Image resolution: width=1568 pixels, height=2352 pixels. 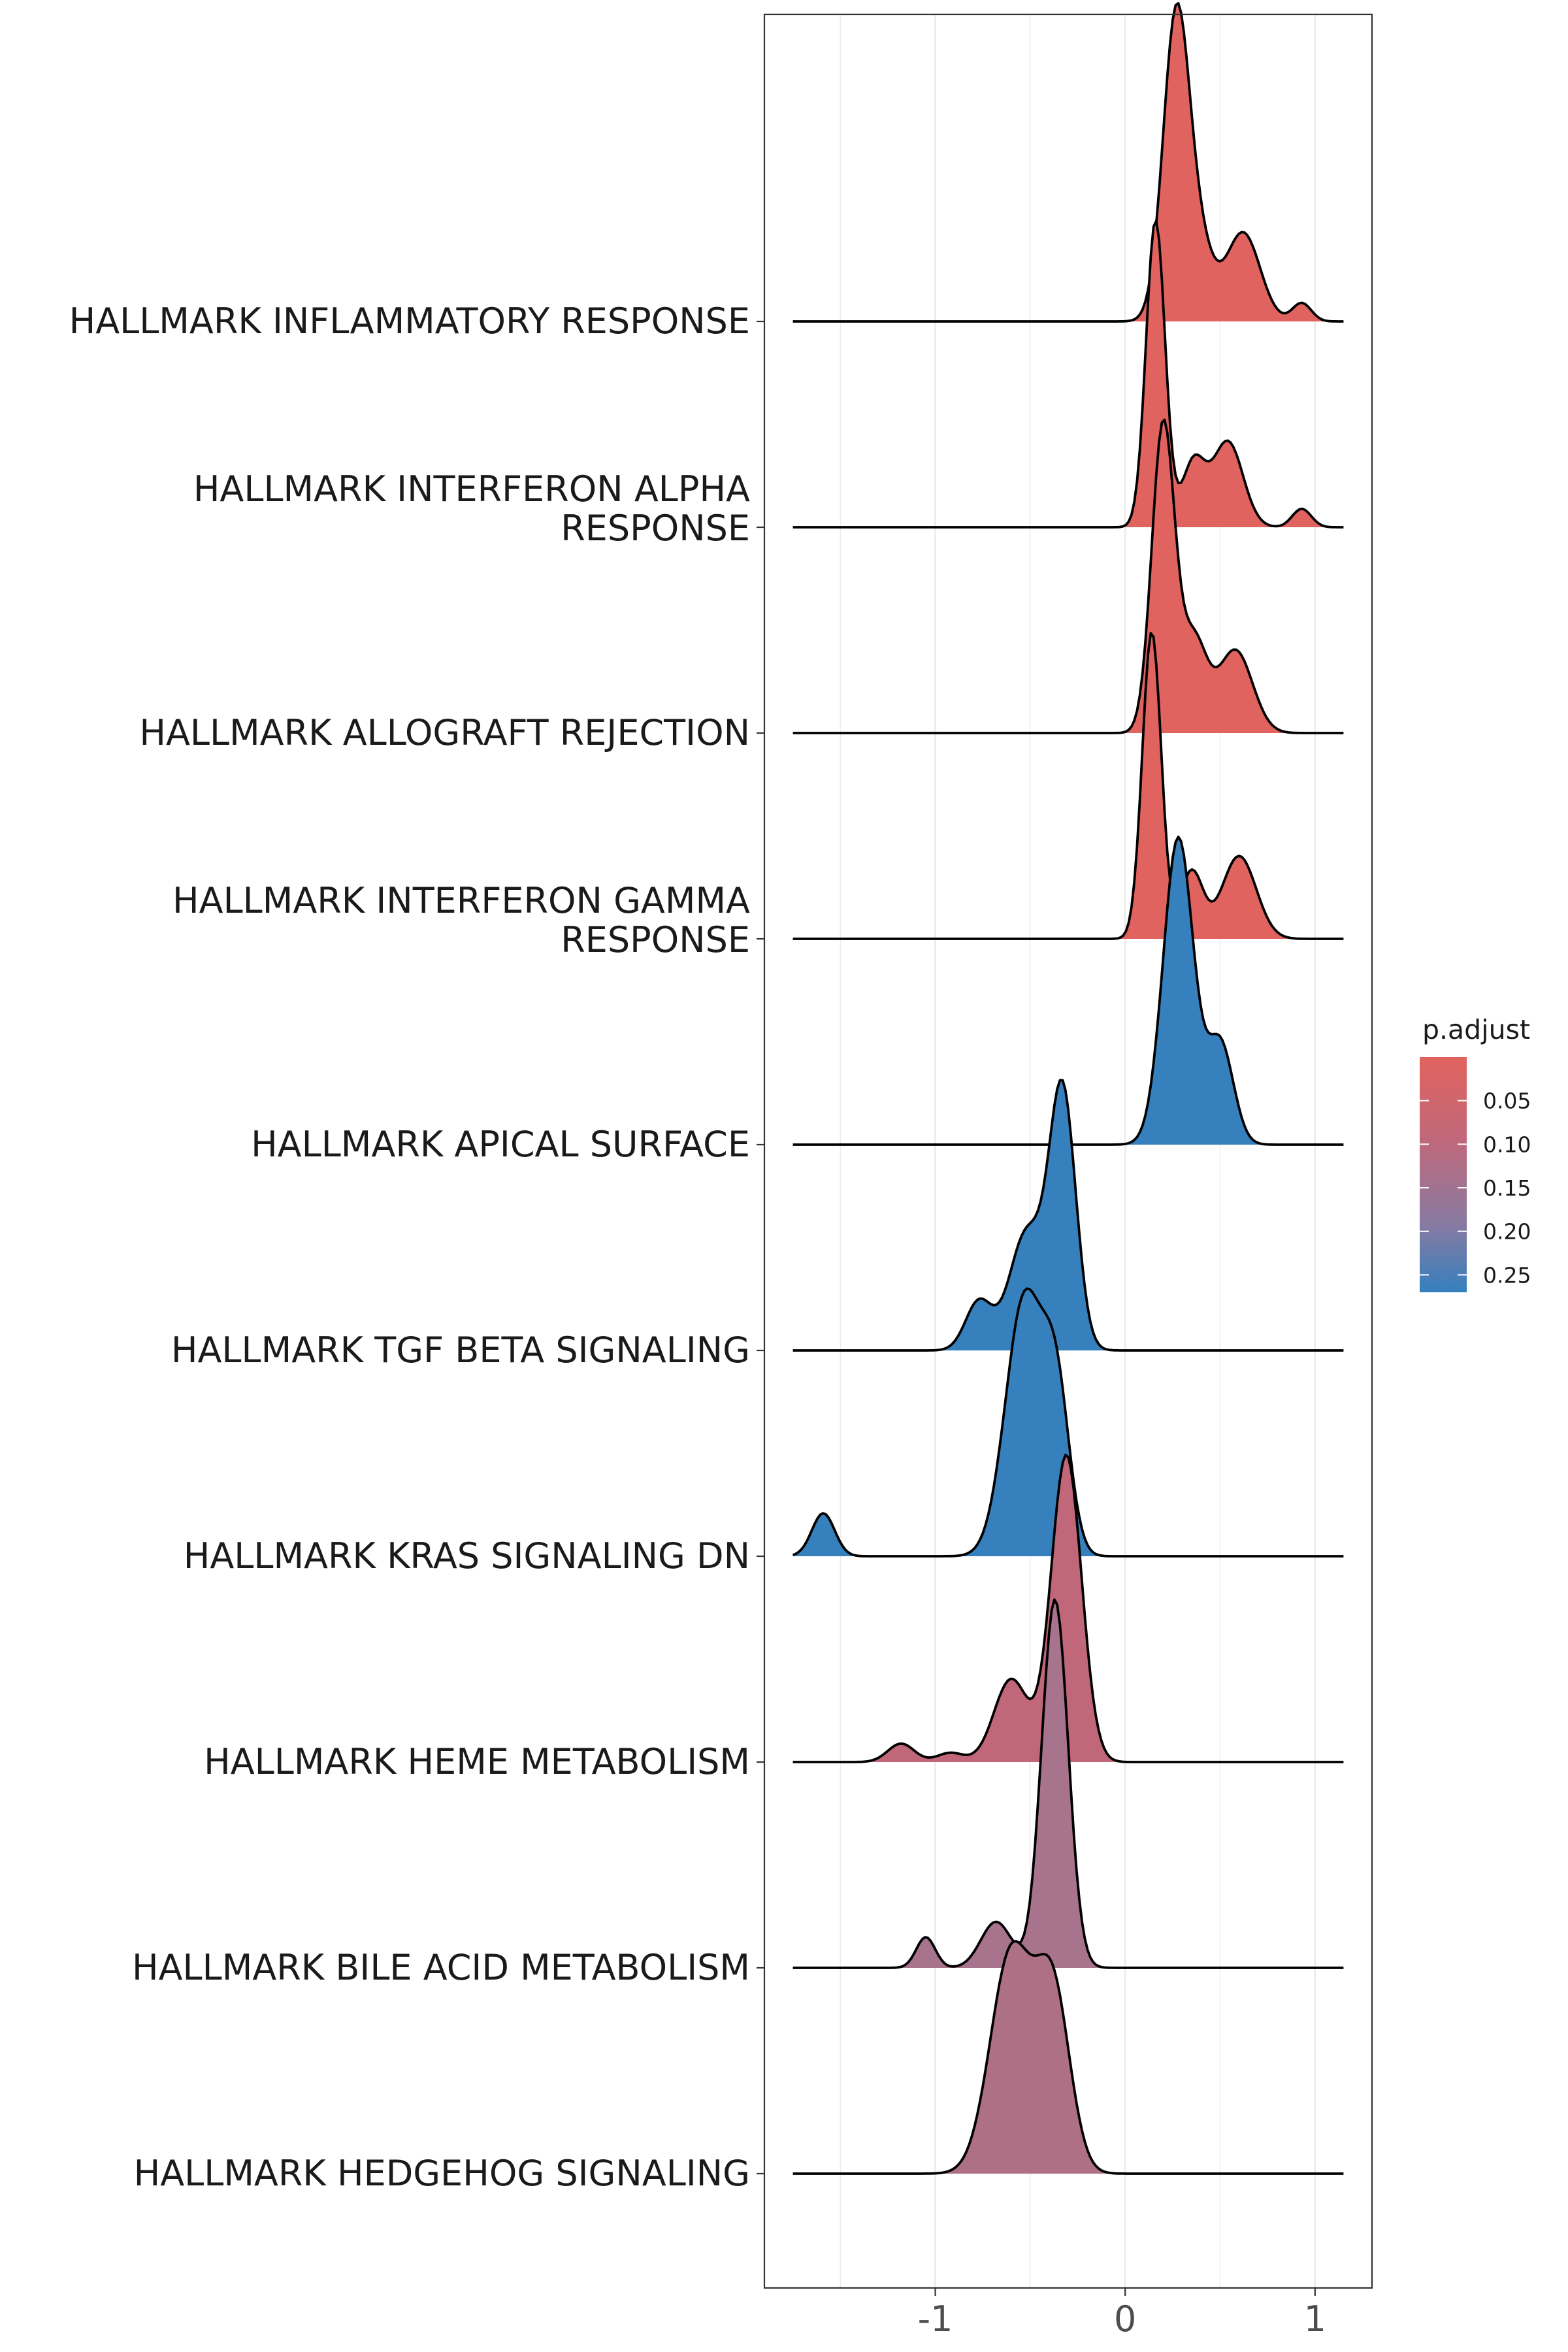 I want to click on y-tick-label: HALLMARK HEDGEHOG SIGNALING, so click(x=442, y=2173).